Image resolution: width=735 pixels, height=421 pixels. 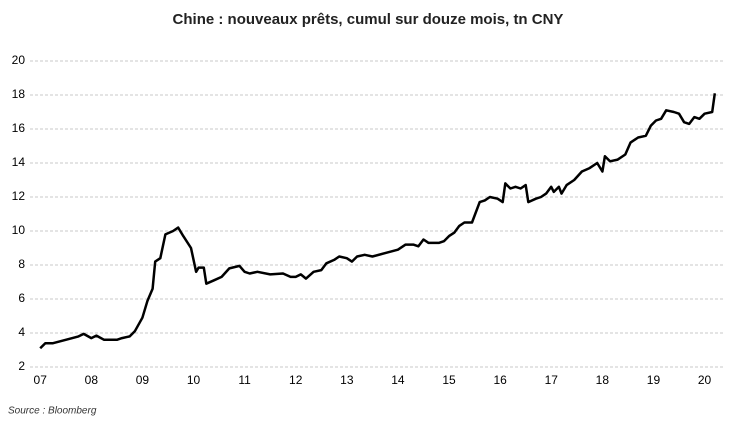 What do you see at coordinates (52, 411) in the screenshot?
I see `source-note: Source : Bloomberg` at bounding box center [52, 411].